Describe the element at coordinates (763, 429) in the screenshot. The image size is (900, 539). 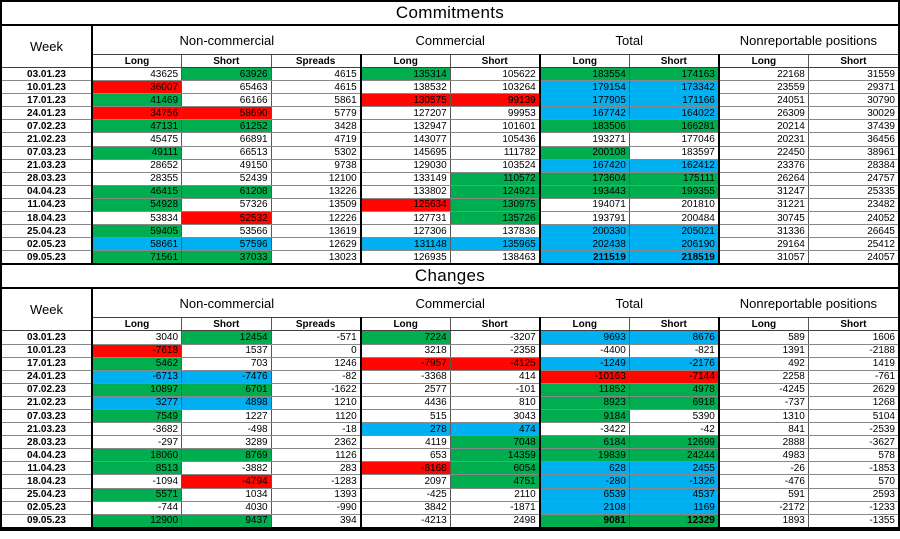
I see `value-cell: 841` at that location.